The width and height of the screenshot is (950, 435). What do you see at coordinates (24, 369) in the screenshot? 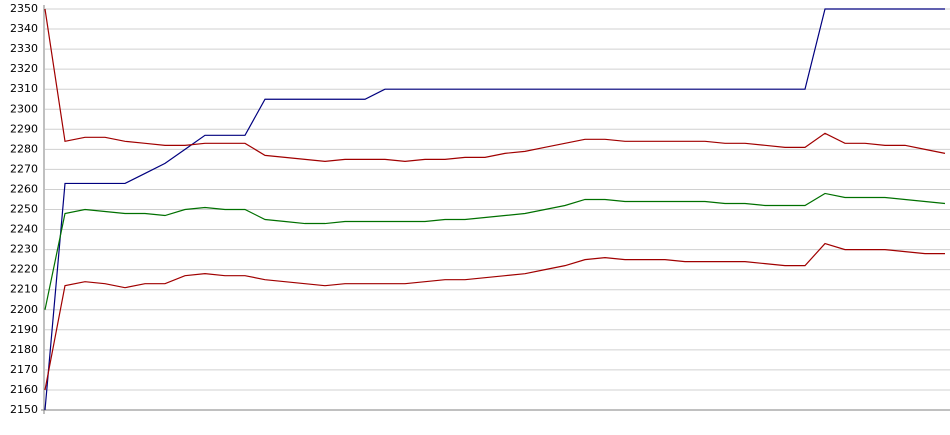
I see `y-tick-label: 2170` at bounding box center [24, 369].